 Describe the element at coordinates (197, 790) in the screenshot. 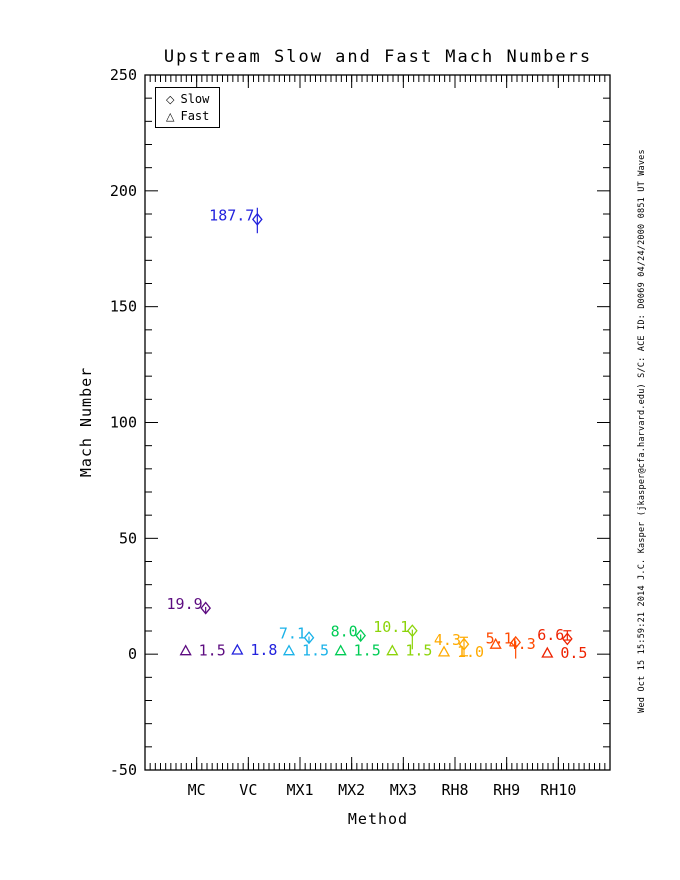

I see `x-tick-label: MC` at that location.